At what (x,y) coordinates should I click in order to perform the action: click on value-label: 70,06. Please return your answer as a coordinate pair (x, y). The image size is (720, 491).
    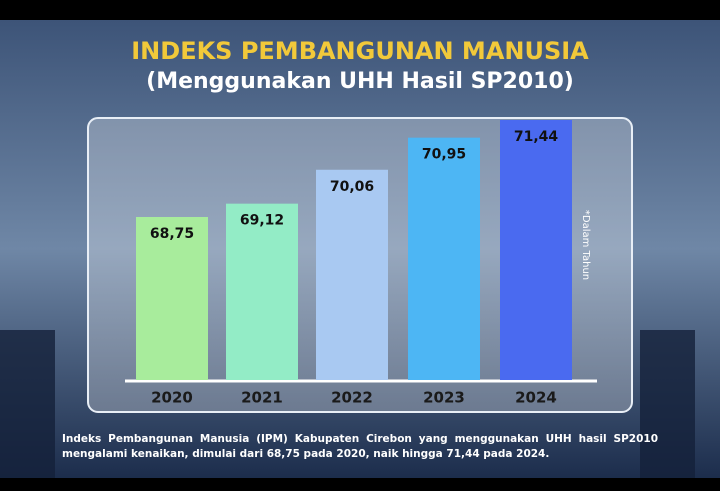
    Looking at the image, I should click on (352, 187).